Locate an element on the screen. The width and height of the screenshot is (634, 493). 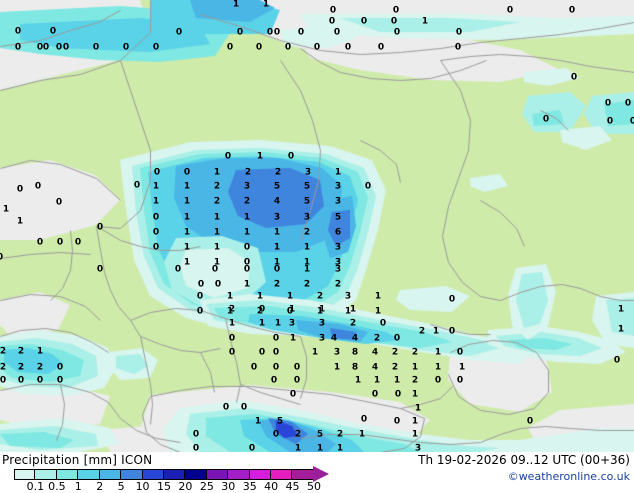
precipitation-colorbar is located at coordinates (164, 474).